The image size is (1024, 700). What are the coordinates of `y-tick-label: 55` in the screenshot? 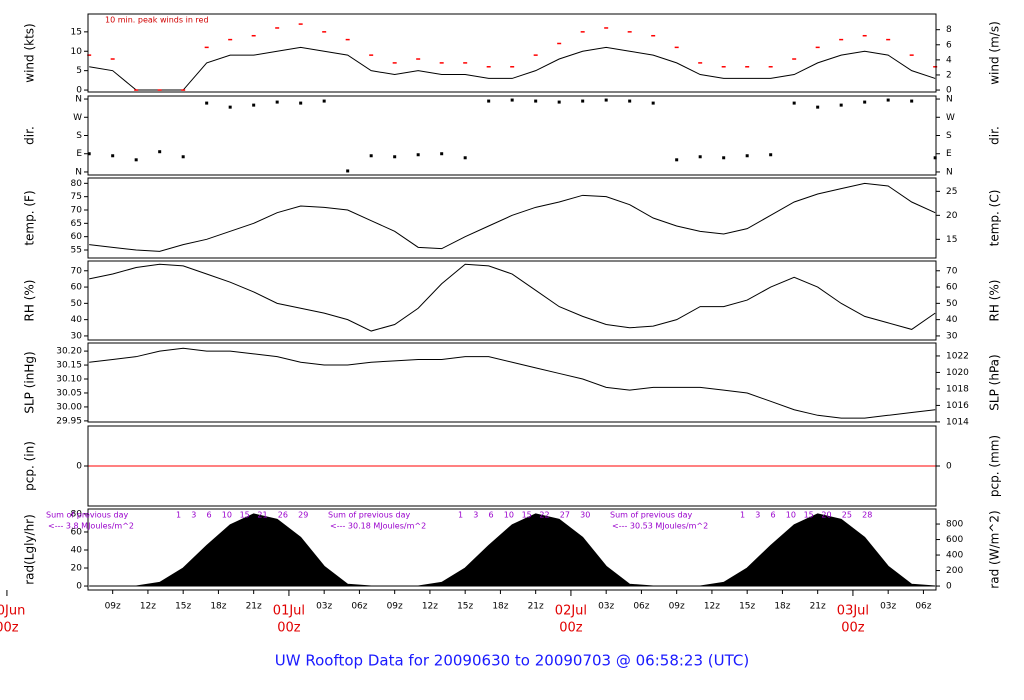 It's located at (76, 251).